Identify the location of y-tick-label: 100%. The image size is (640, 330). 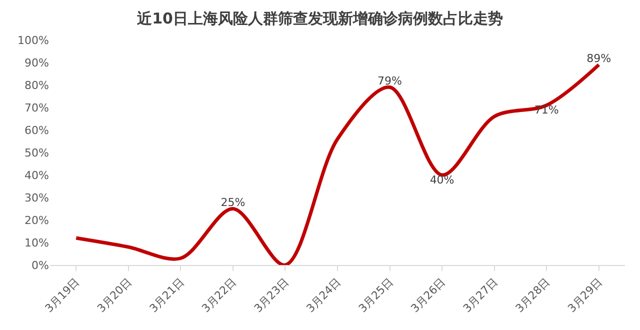
(33, 40).